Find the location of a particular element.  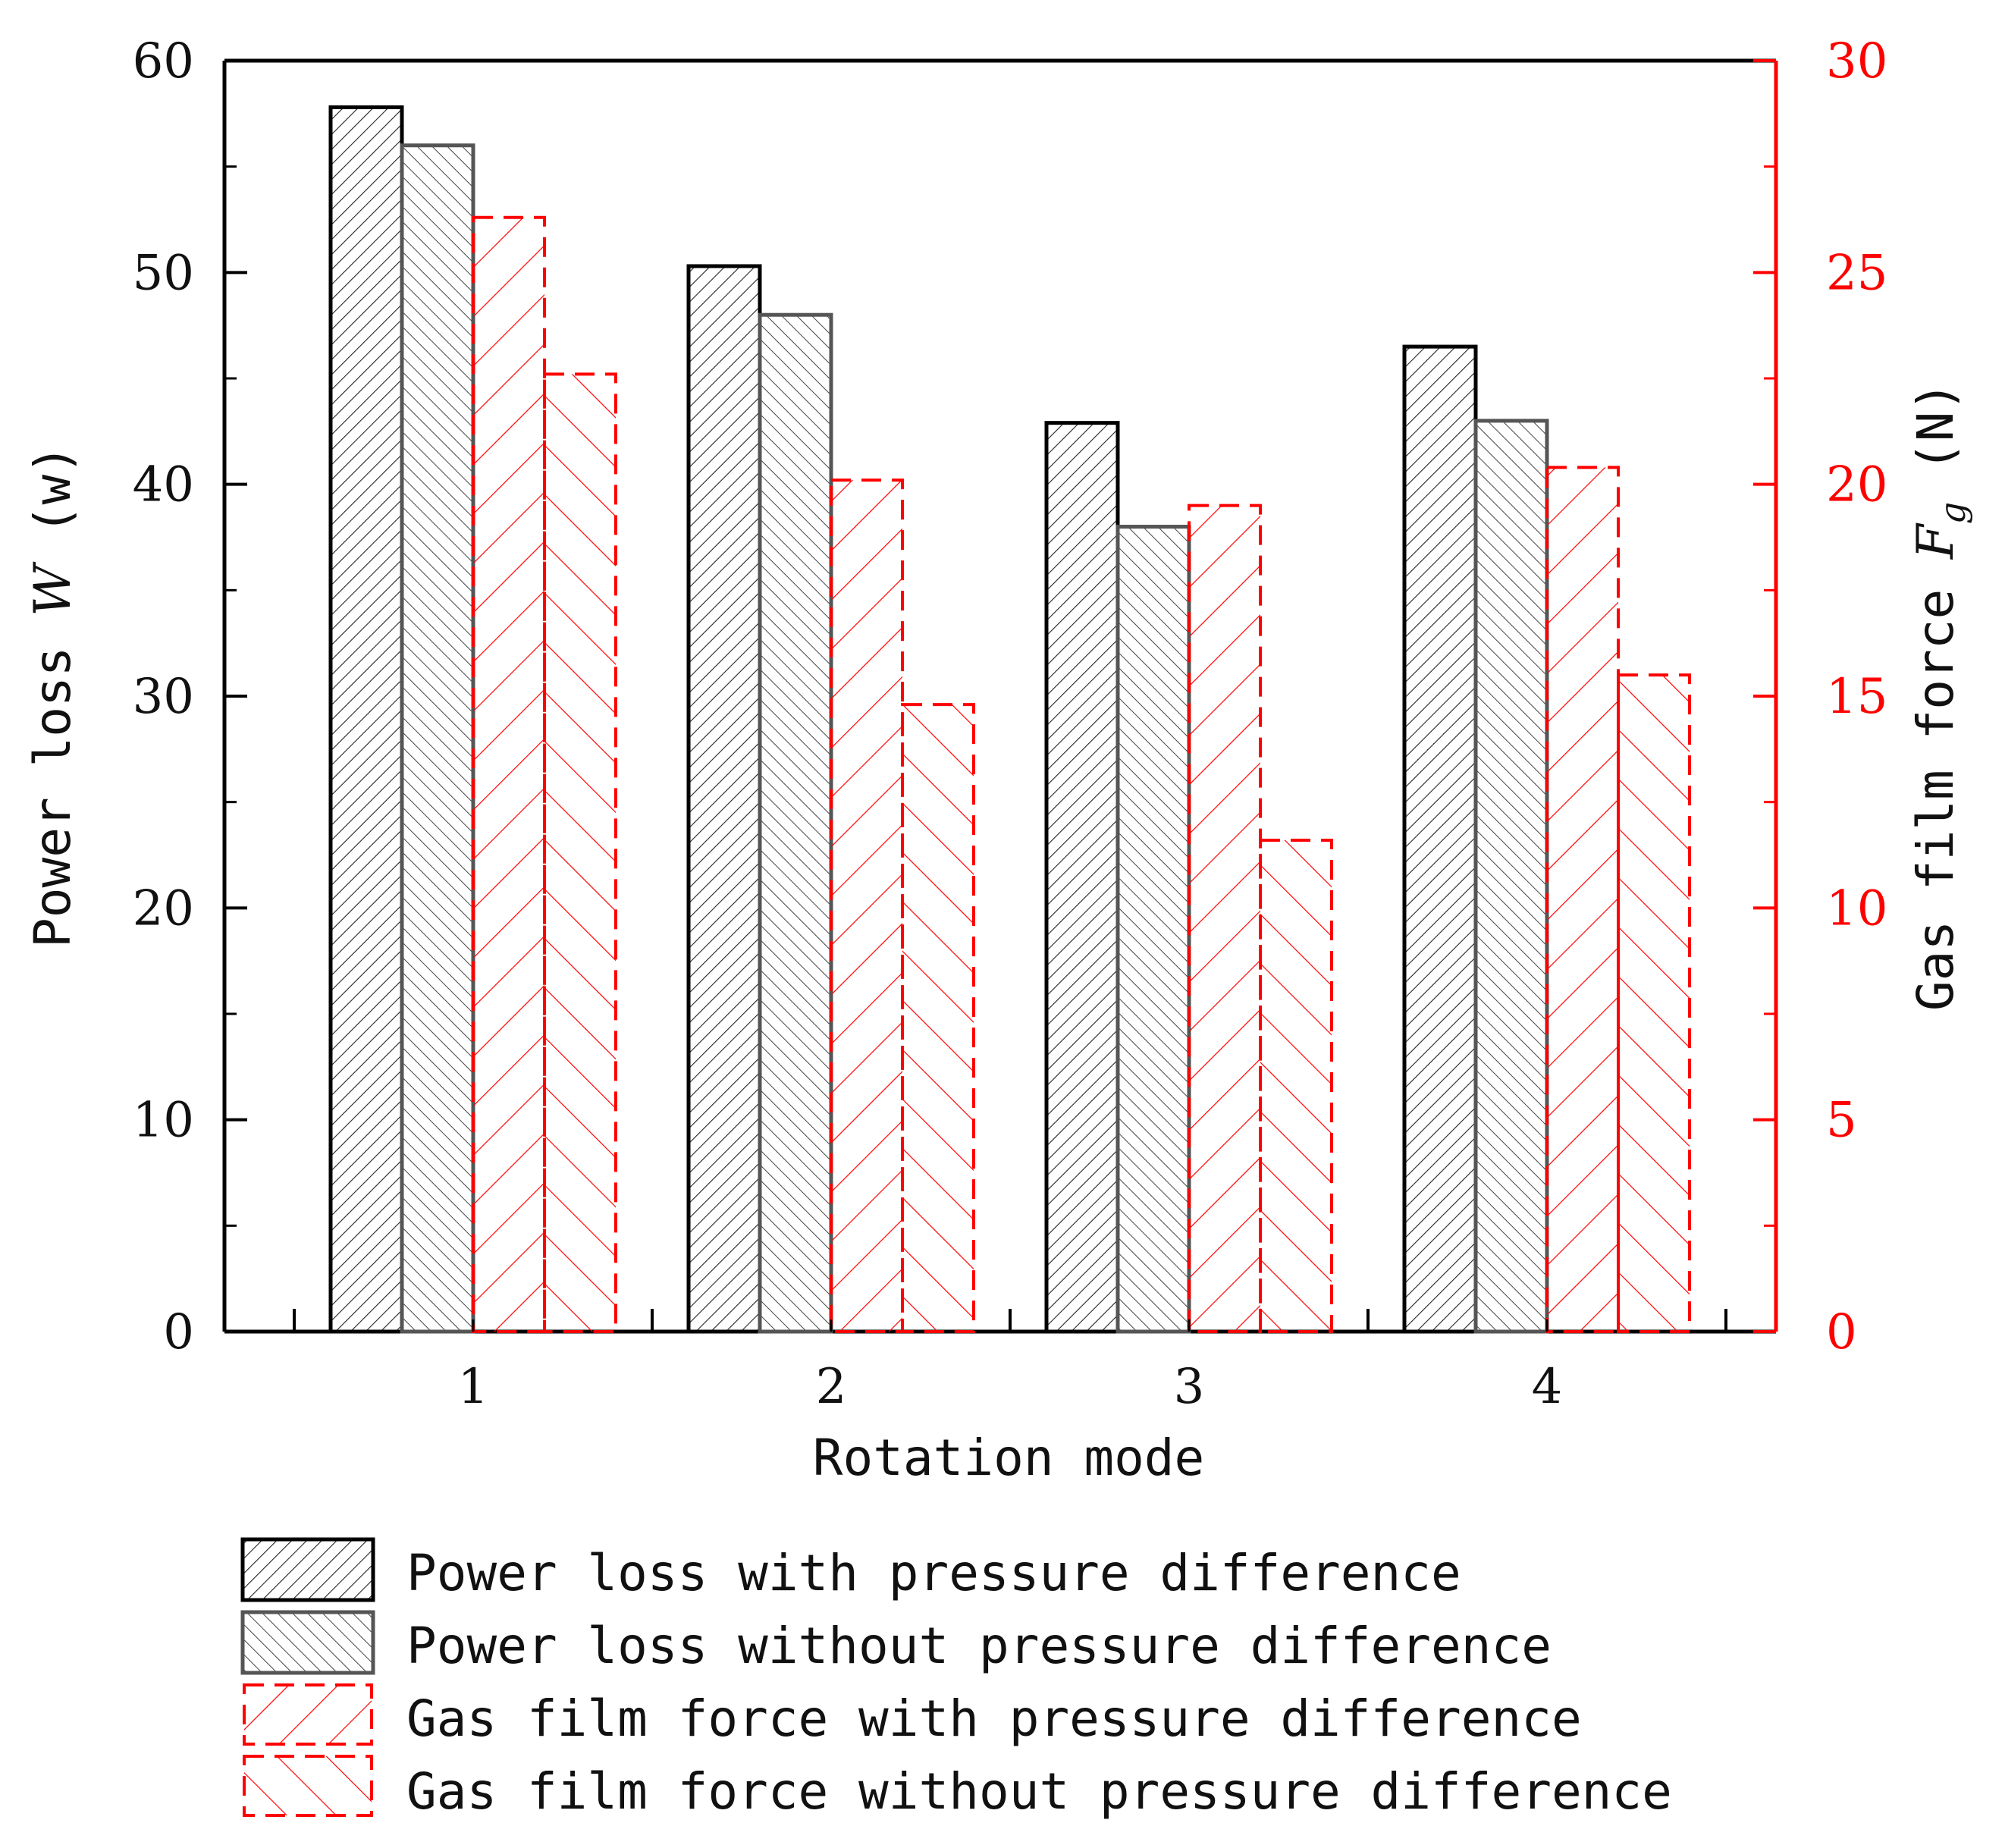

left-tick-label: 0 is located at coordinates (178, 1332).